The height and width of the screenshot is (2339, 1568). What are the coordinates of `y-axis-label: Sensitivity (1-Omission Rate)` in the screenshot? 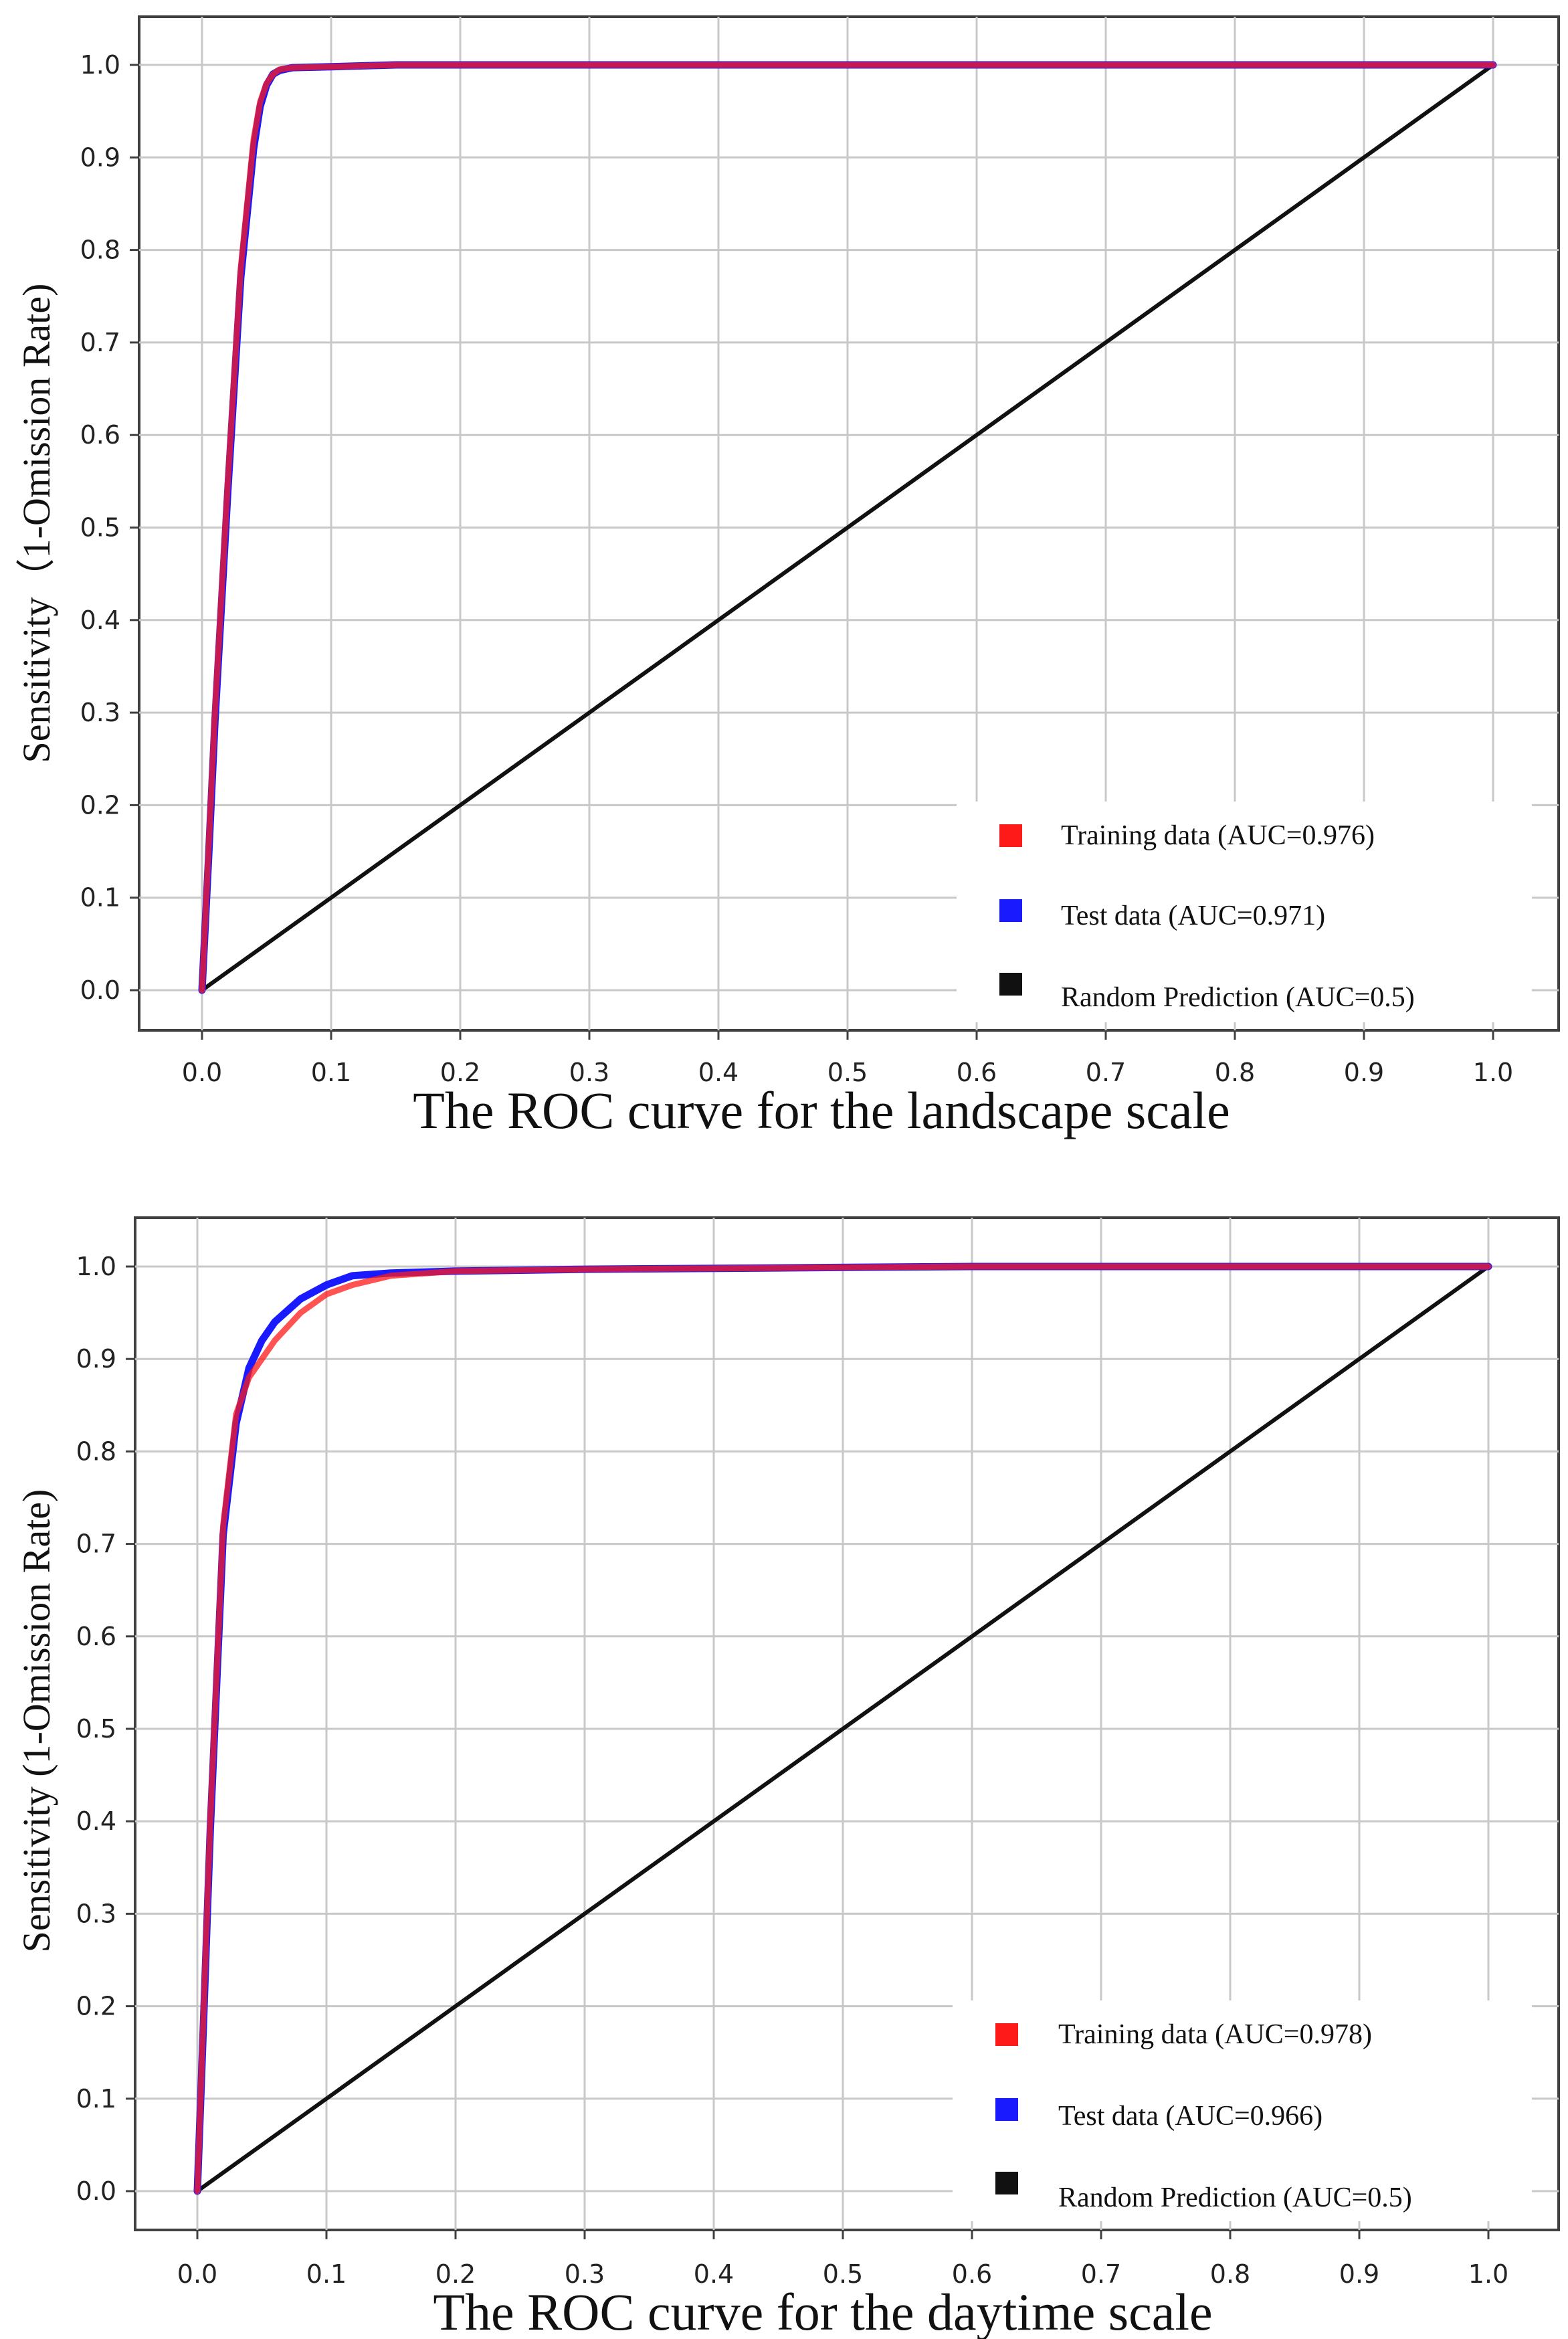 It's located at (36, 1721).